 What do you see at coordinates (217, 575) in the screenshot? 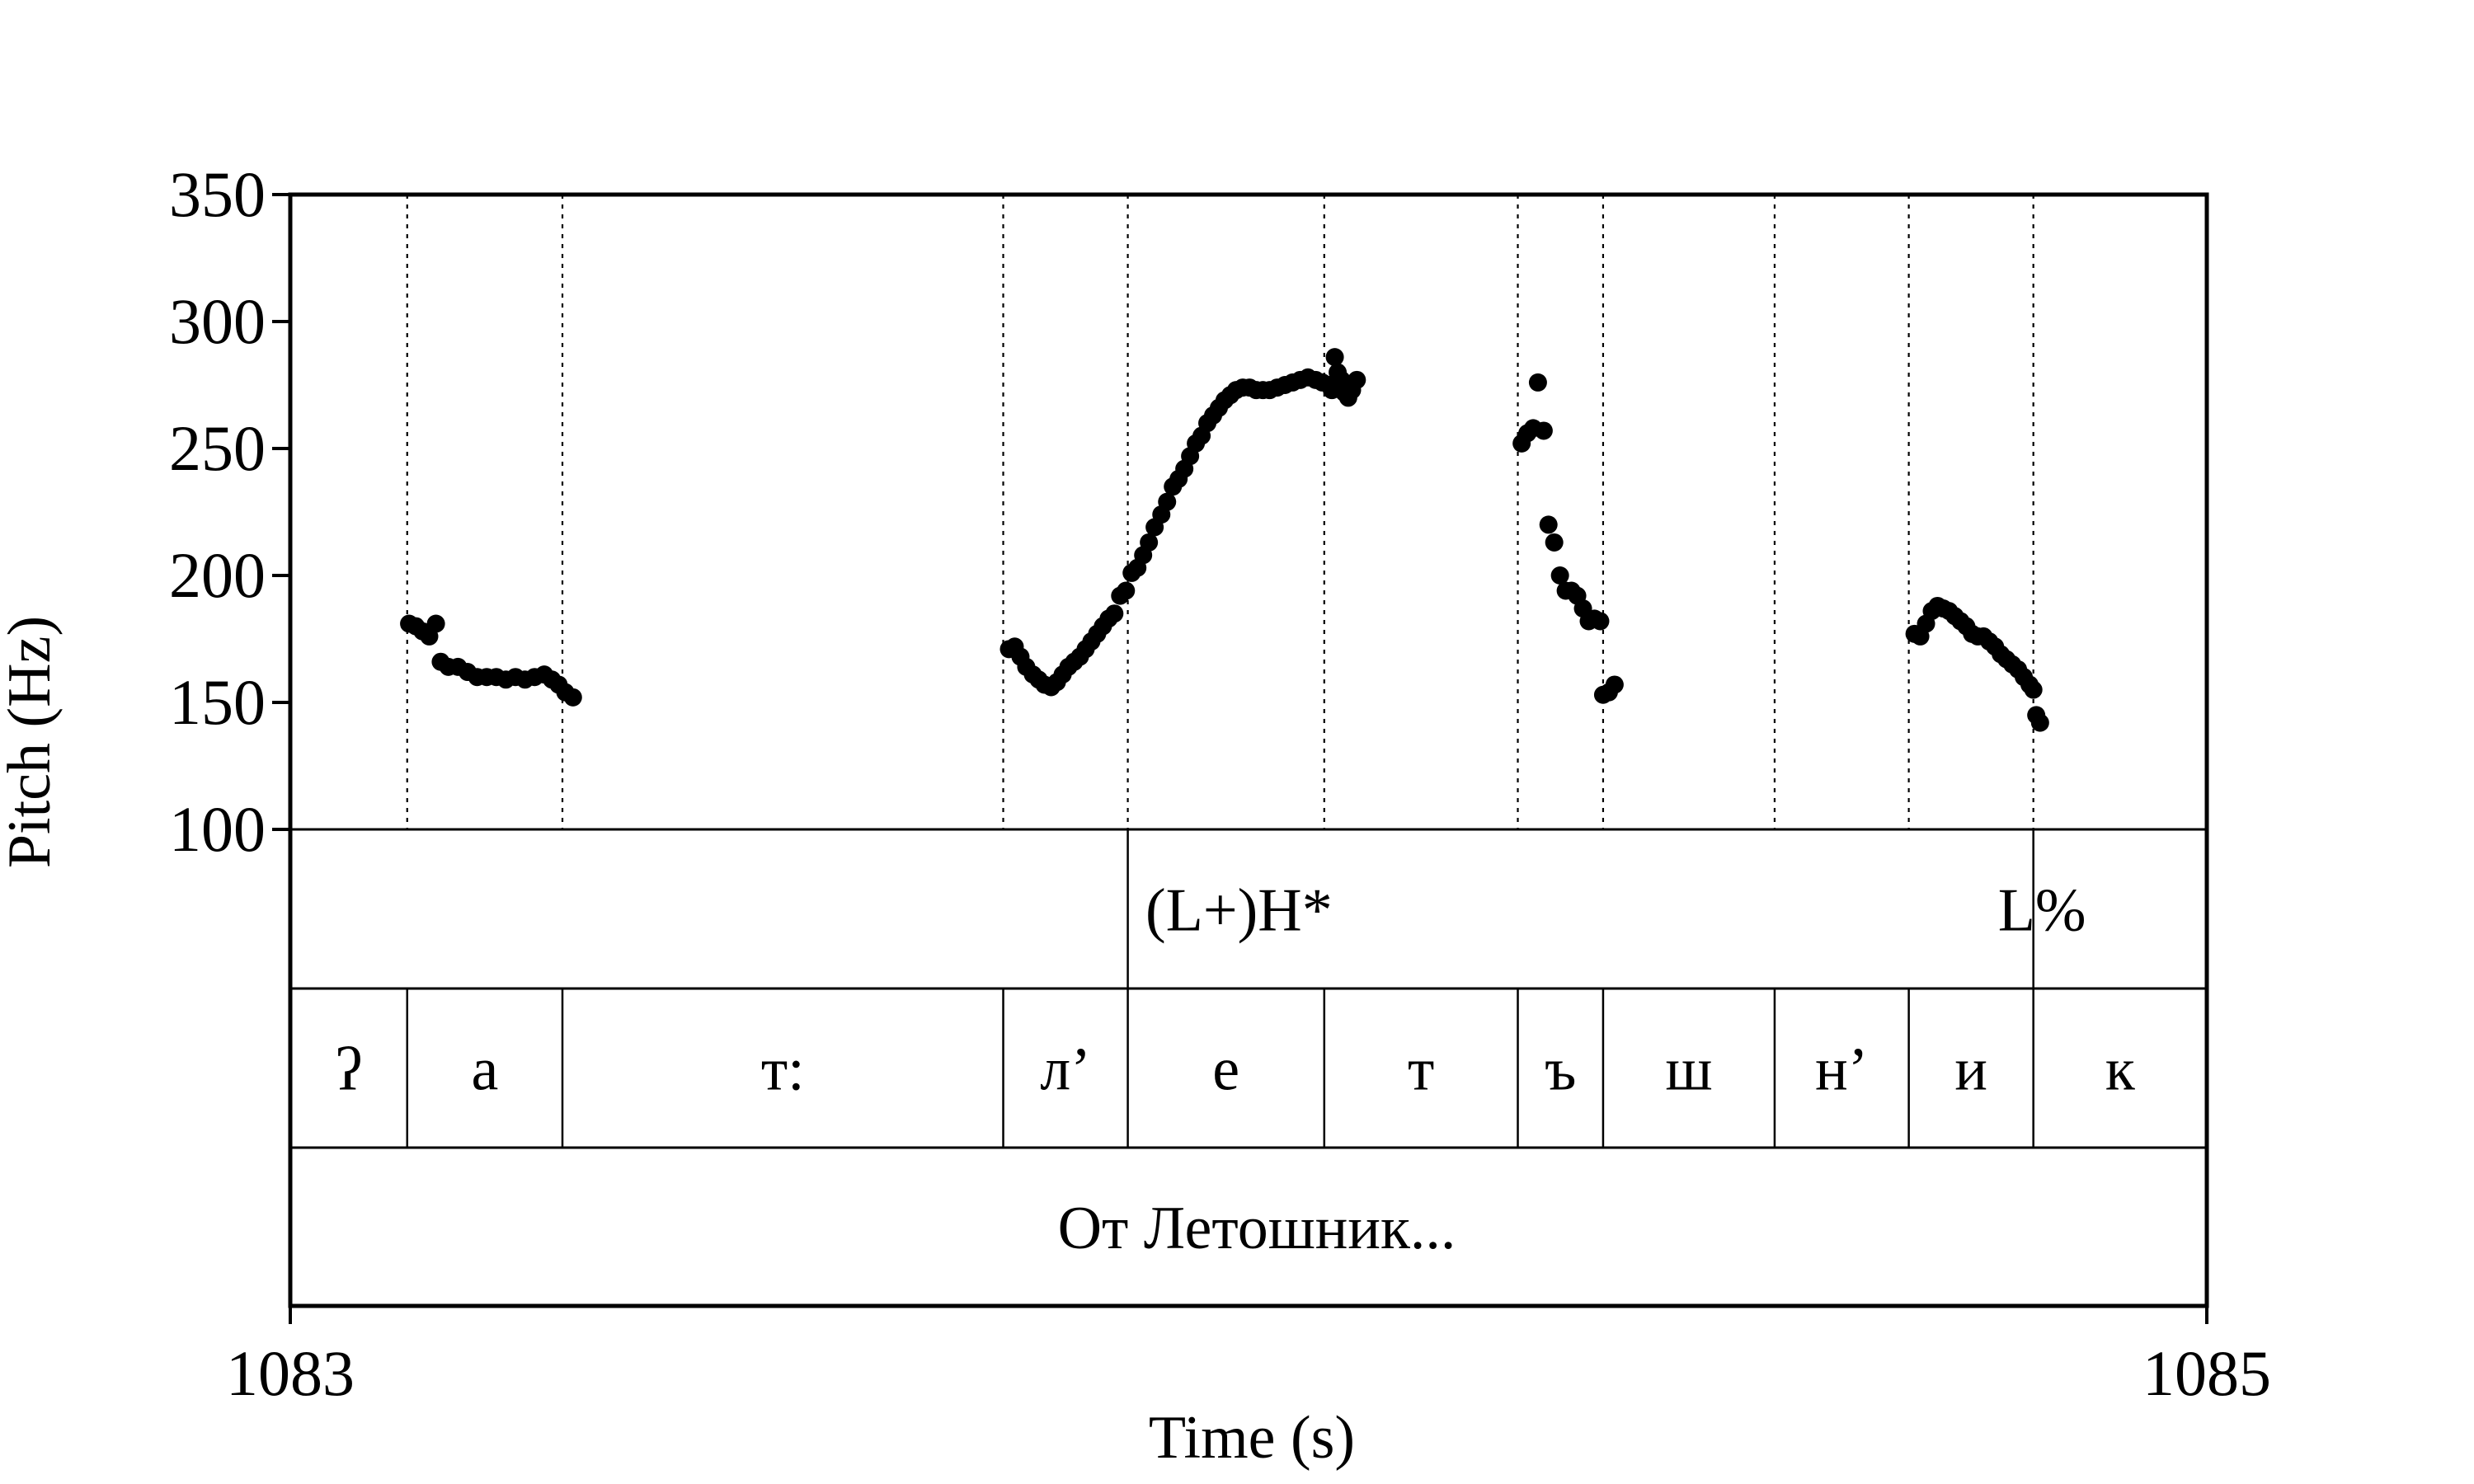
I see `y-tick-label: 200` at bounding box center [217, 575].